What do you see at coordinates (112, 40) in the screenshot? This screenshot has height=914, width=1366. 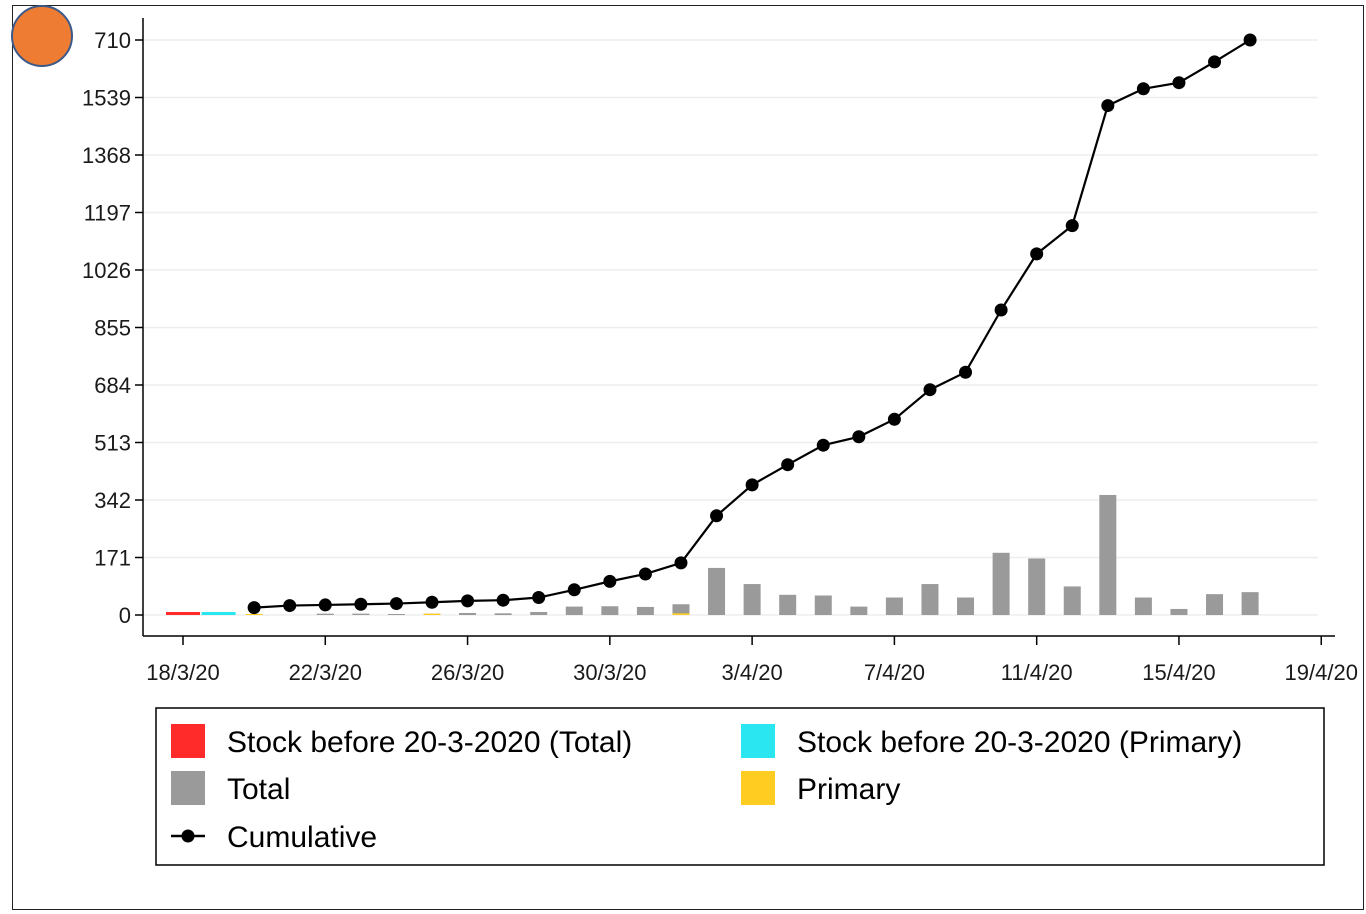 I see `y-tick-label: 710` at bounding box center [112, 40].